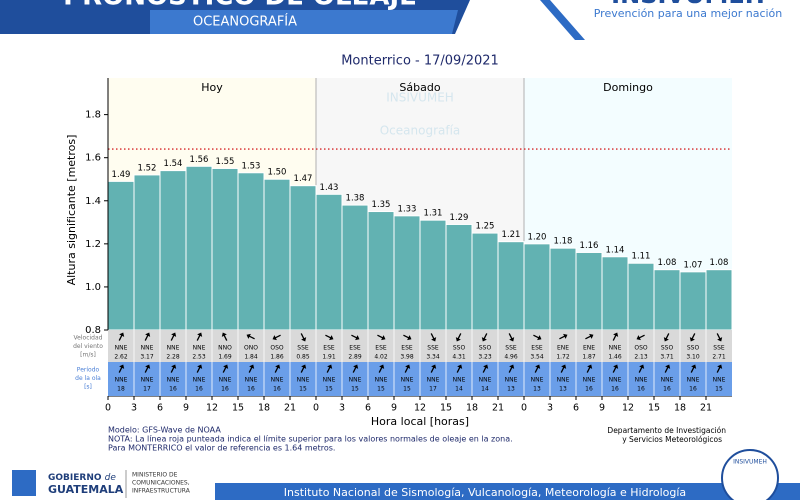  What do you see at coordinates (93, 201) in the screenshot?
I see `y-tick-label: 1.4` at bounding box center [93, 201].